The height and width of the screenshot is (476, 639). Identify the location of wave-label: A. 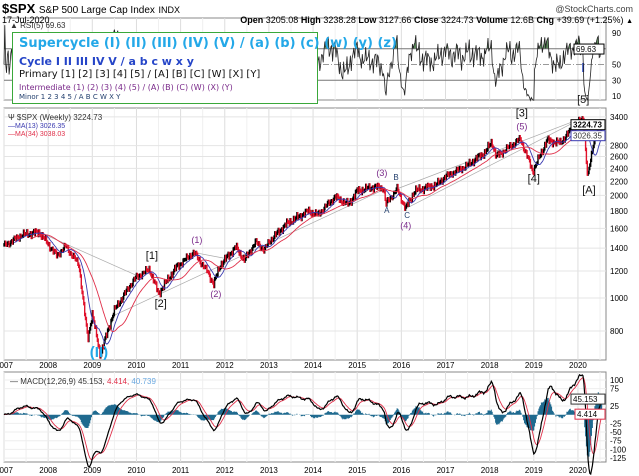
(387, 210).